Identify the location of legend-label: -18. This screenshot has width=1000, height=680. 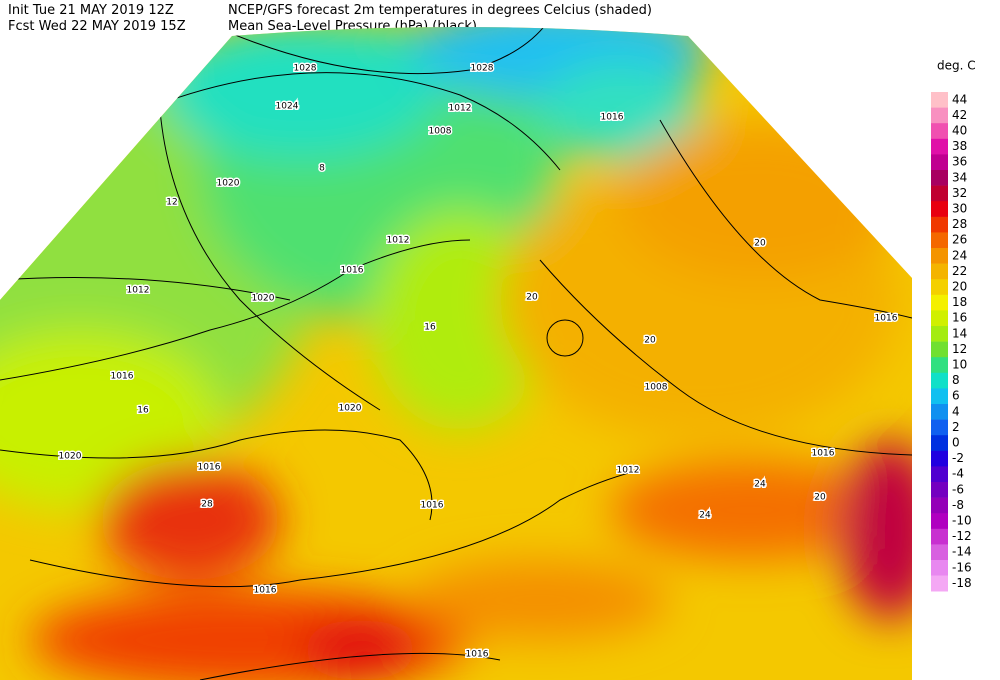
(962, 583).